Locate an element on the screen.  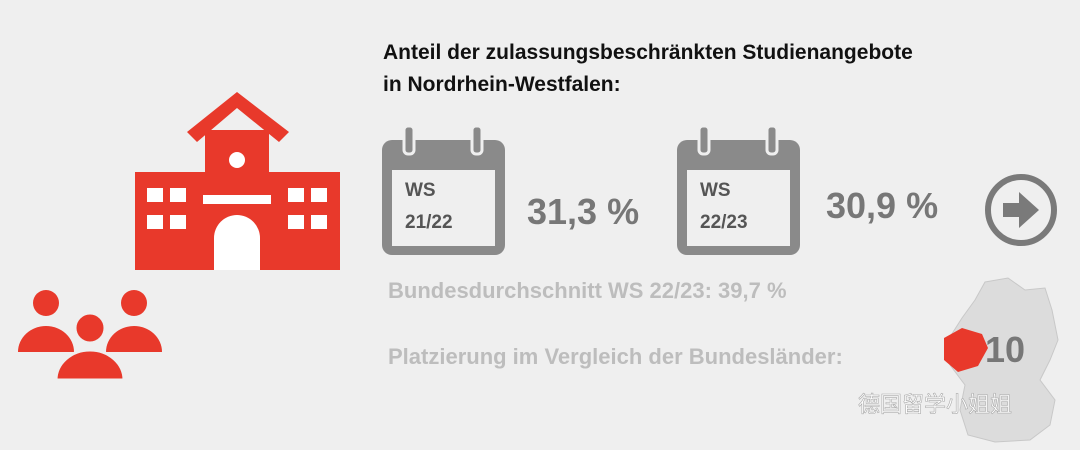
germany-map is located at coordinates (1001, 360).